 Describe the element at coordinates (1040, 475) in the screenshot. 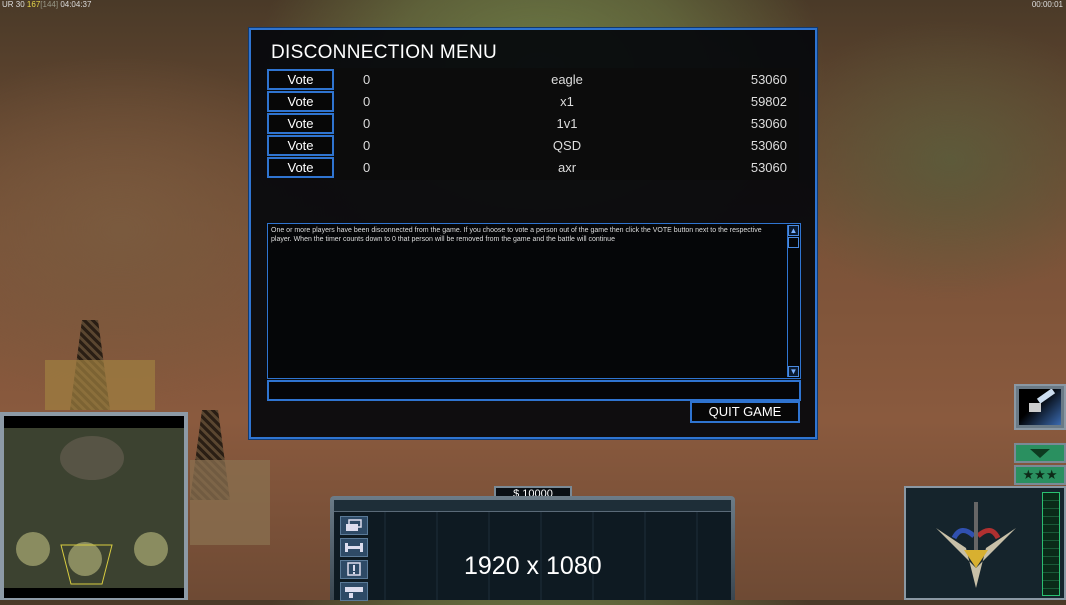

I see `rank-stars-icon: ★★★` at that location.